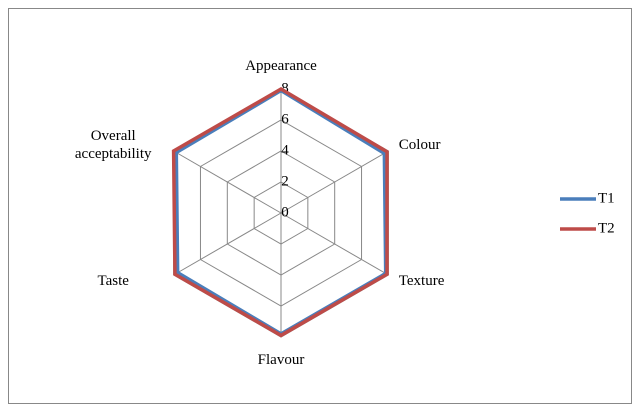 The image size is (640, 412). Describe the element at coordinates (113, 145) in the screenshot. I see `category-label: Overall acceptability` at that location.